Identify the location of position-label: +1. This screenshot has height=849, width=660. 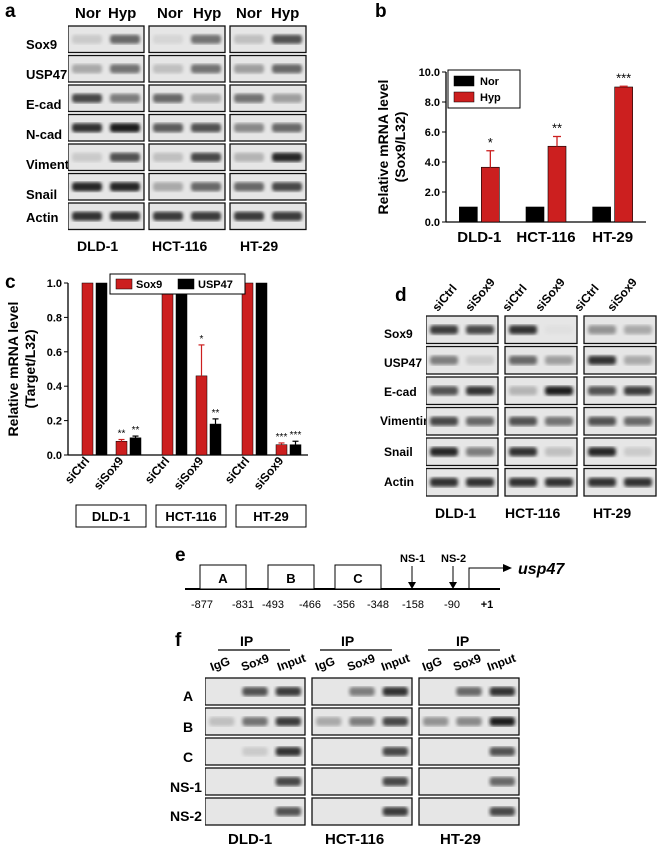
(487, 605).